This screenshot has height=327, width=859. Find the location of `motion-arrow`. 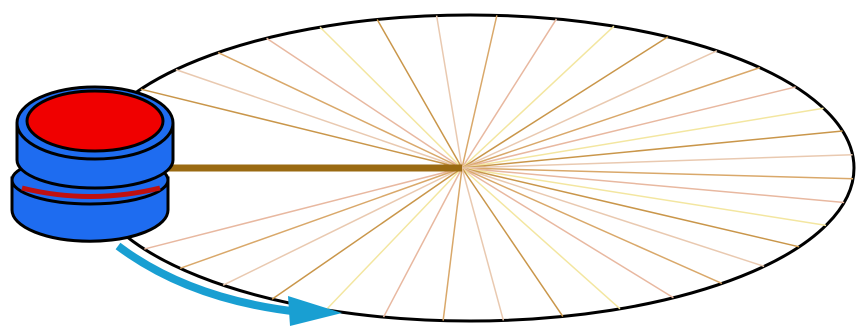

motion-arrow is located at coordinates (208, 279).